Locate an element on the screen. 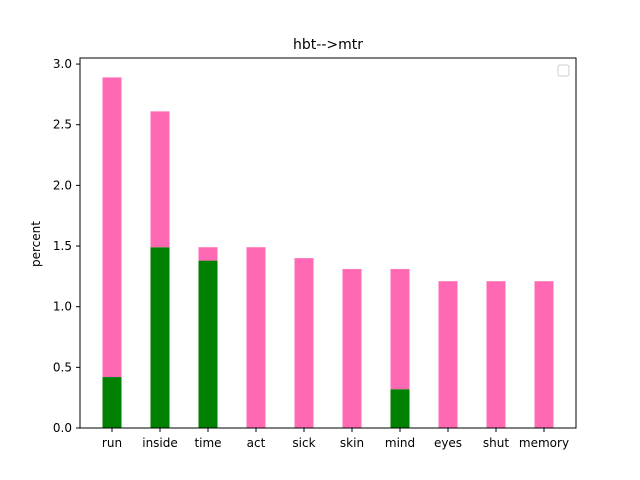 The width and height of the screenshot is (640, 480). y-tick-label: 1.5 is located at coordinates (62, 246).